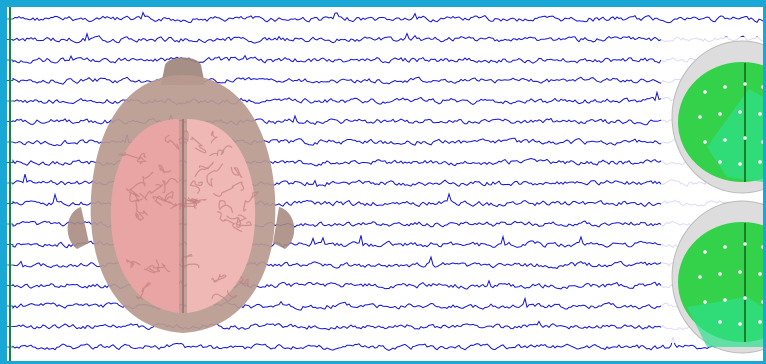  I want to click on topographic-map-panel, so click(712, 195).